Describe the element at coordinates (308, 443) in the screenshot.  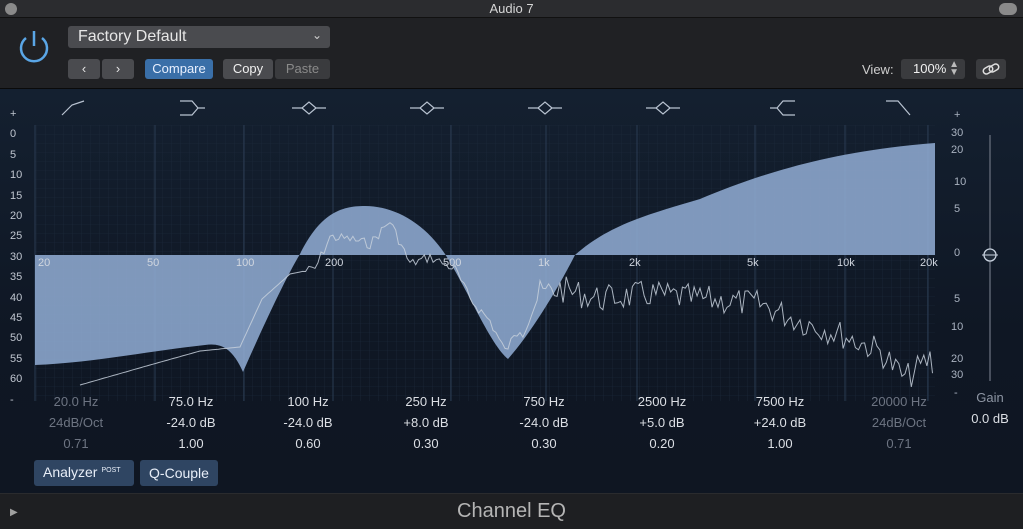
I see `band-q-value: 0.60` at that location.